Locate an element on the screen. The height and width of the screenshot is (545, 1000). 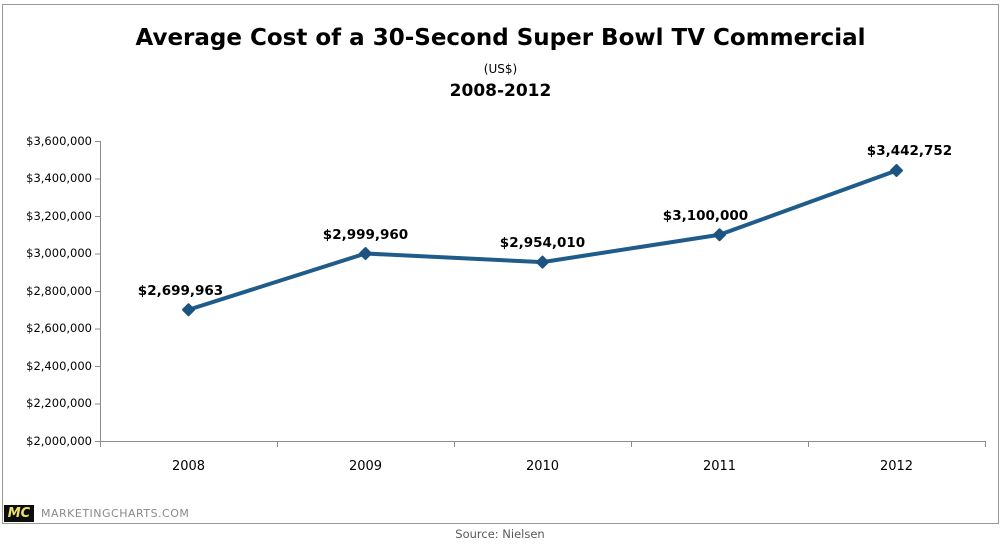
y-axis-tick-label: $2,200,000 is located at coordinates (59, 403).